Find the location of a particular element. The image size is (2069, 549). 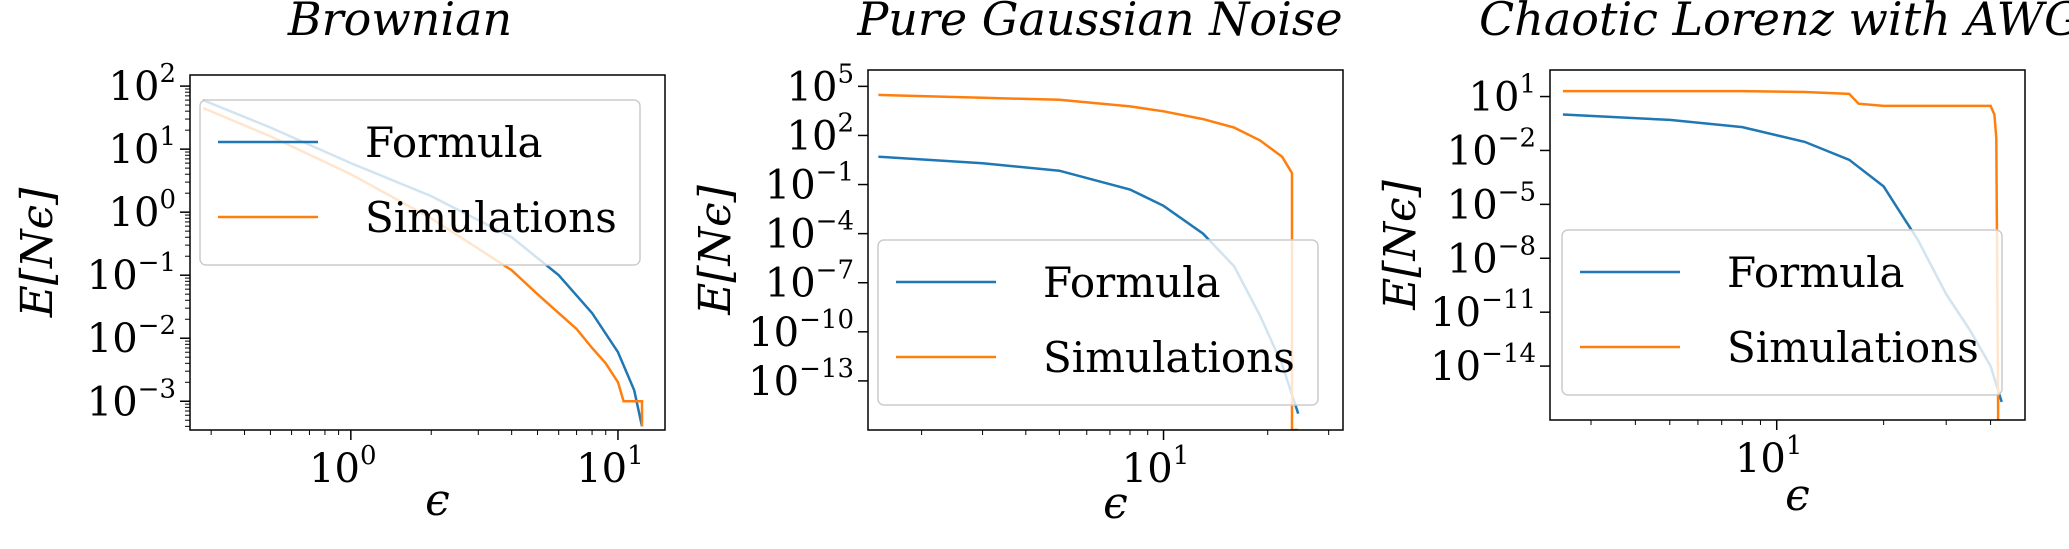

y-tick-label: 10⁻¹⁰ is located at coordinates (801, 330).